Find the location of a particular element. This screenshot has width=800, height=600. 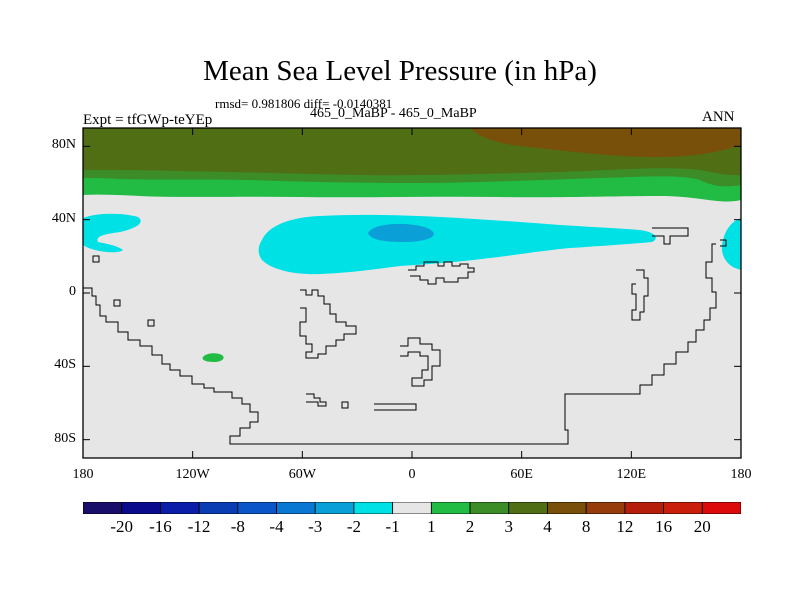

coastline-pacific-island is located at coordinates (723, 243).